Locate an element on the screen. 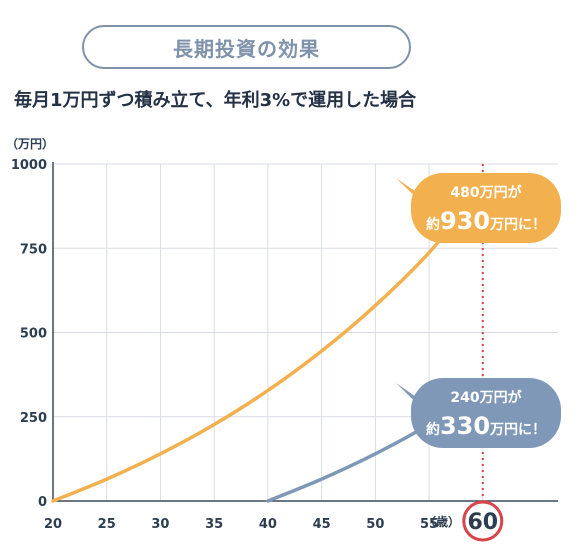 This screenshot has height=553, width=583. x-tick-label: 45 is located at coordinates (322, 524).